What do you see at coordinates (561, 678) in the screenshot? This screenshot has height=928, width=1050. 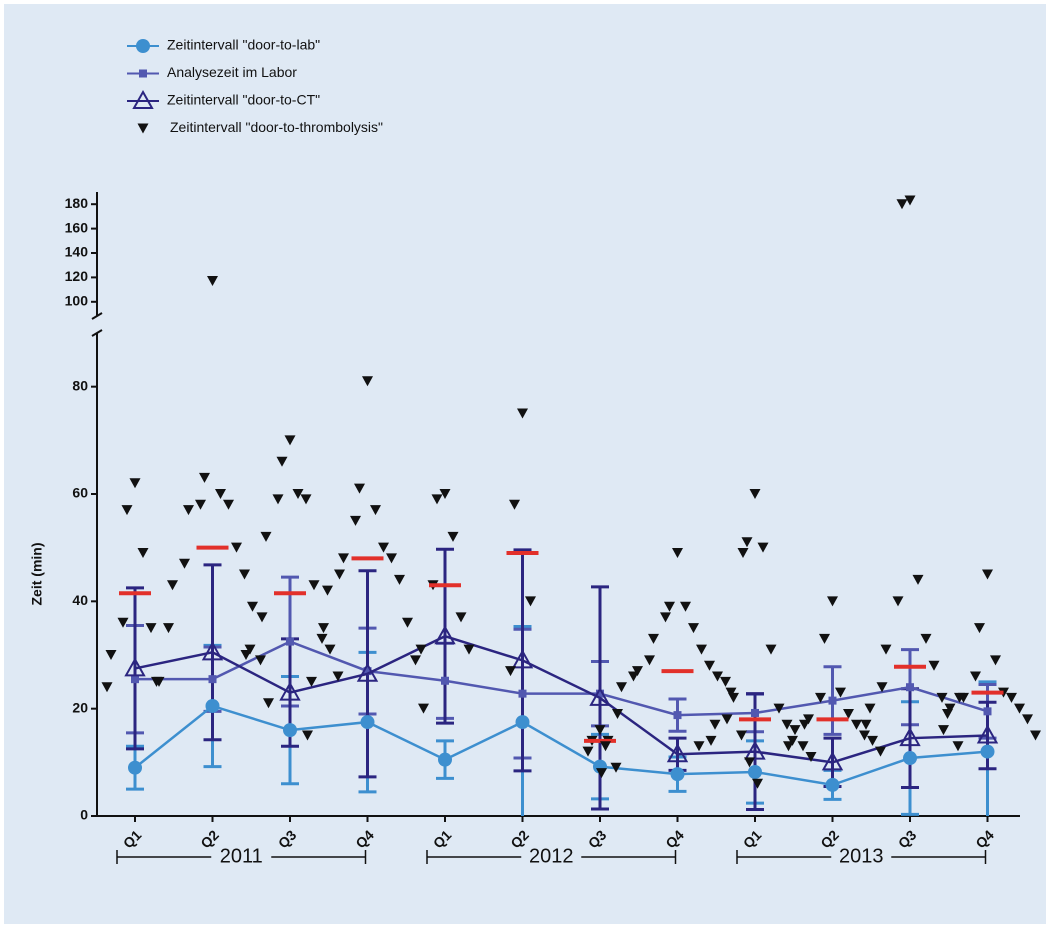 I see `series-line` at bounding box center [561, 678].